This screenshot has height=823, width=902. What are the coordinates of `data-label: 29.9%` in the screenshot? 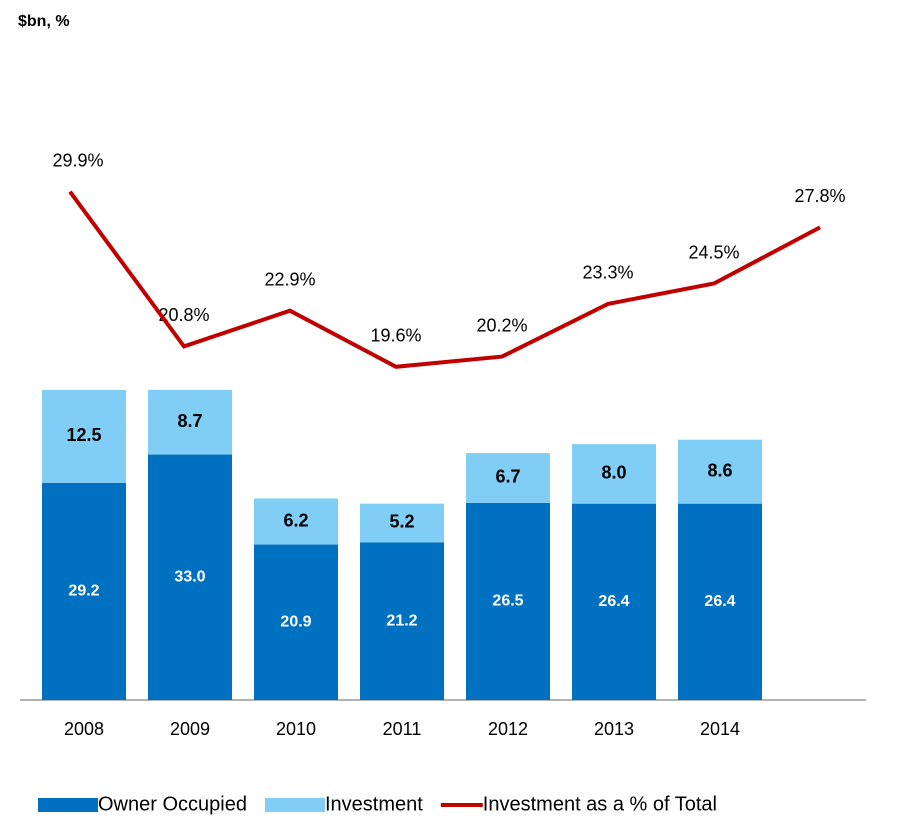 It's located at (77, 160).